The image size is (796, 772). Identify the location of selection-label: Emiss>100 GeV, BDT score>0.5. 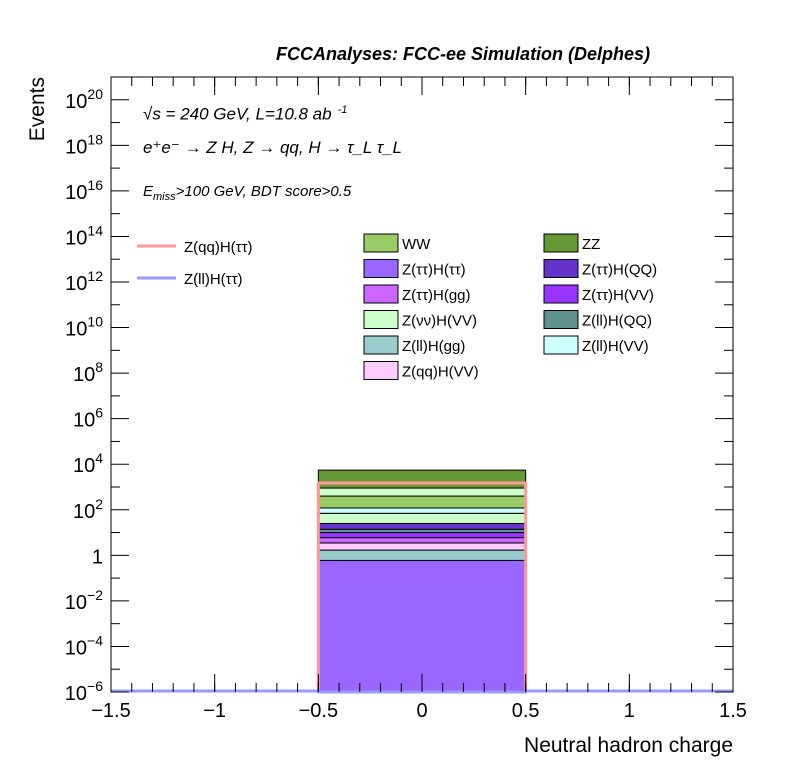
(247, 193).